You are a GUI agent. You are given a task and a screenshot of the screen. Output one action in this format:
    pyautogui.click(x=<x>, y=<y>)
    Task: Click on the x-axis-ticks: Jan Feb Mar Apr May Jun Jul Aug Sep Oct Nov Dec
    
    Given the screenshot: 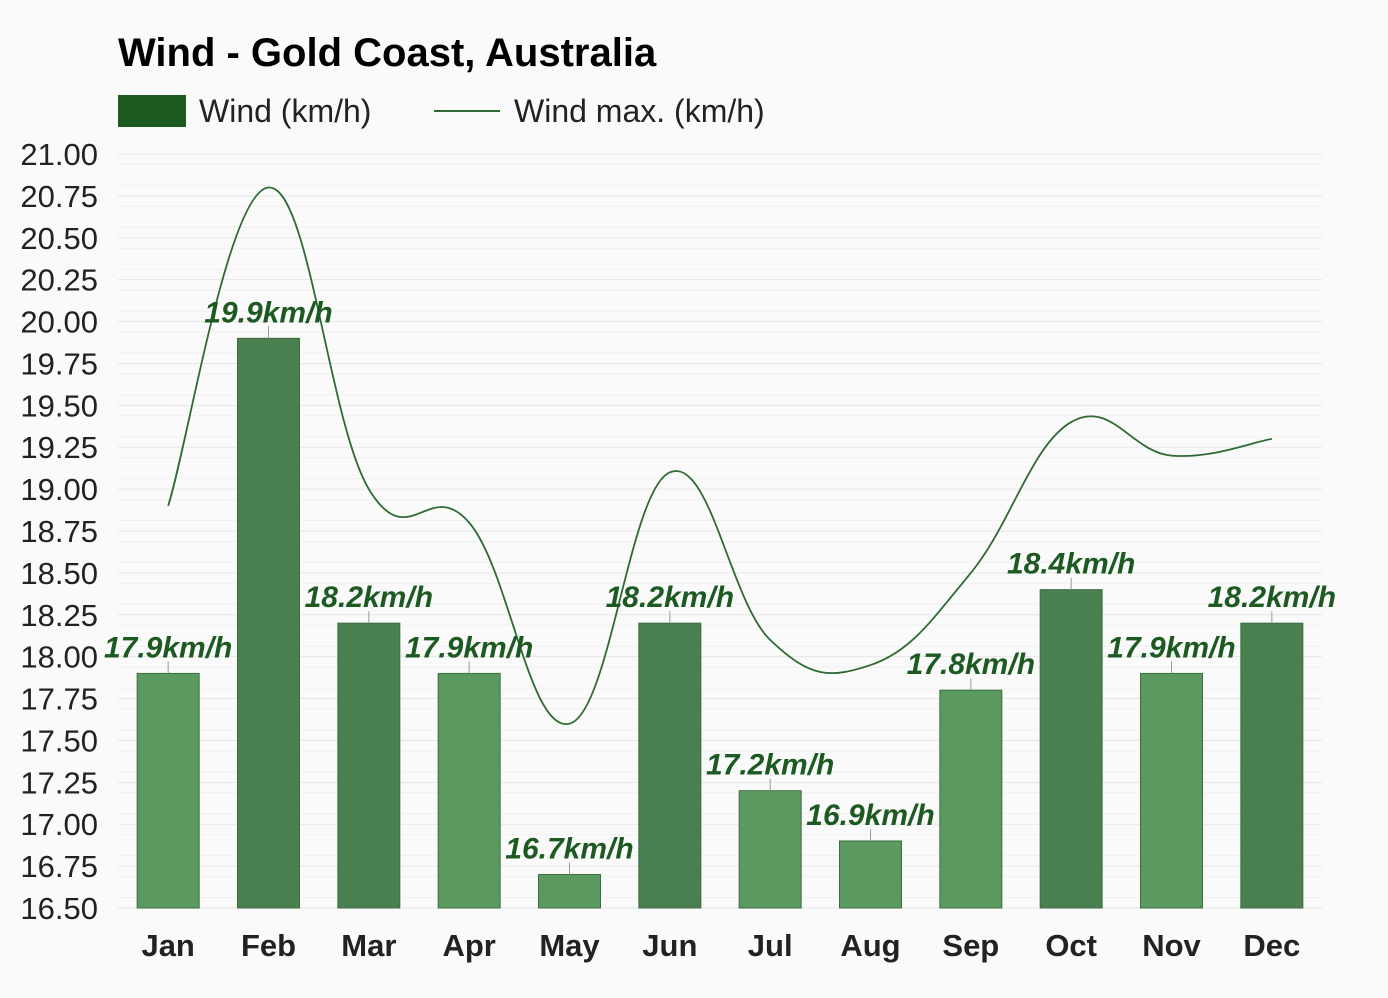 What is the action you would take?
    pyautogui.click(x=720, y=945)
    